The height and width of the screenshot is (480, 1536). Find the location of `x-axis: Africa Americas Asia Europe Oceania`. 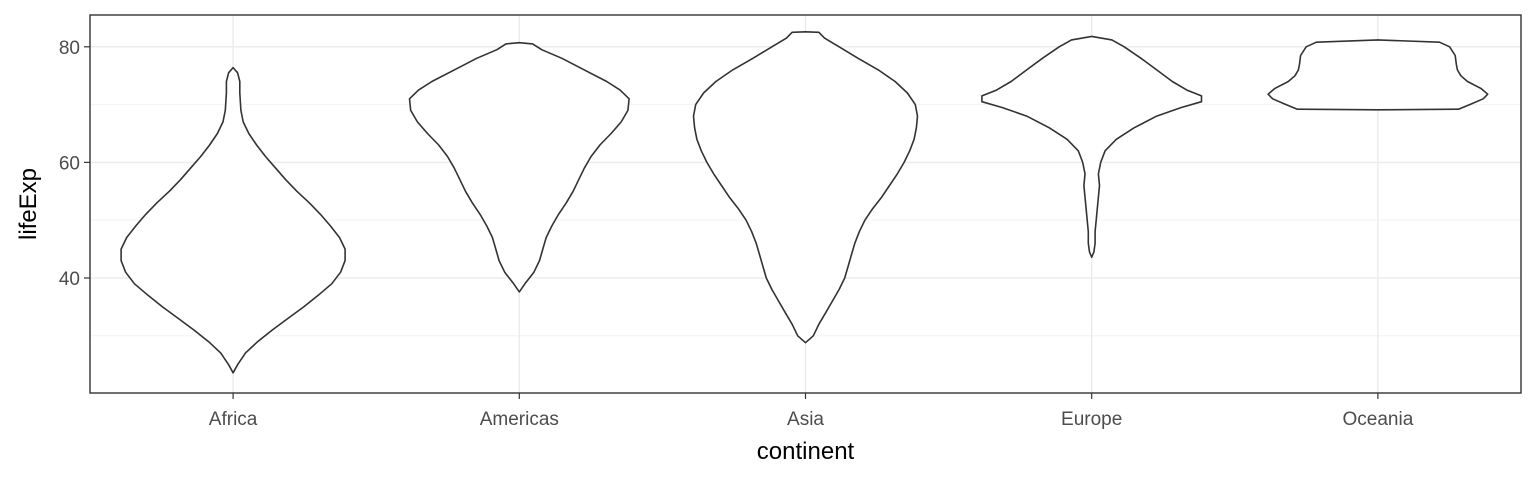

x-axis: Africa Americas Asia Europe Oceania is located at coordinates (811, 411).